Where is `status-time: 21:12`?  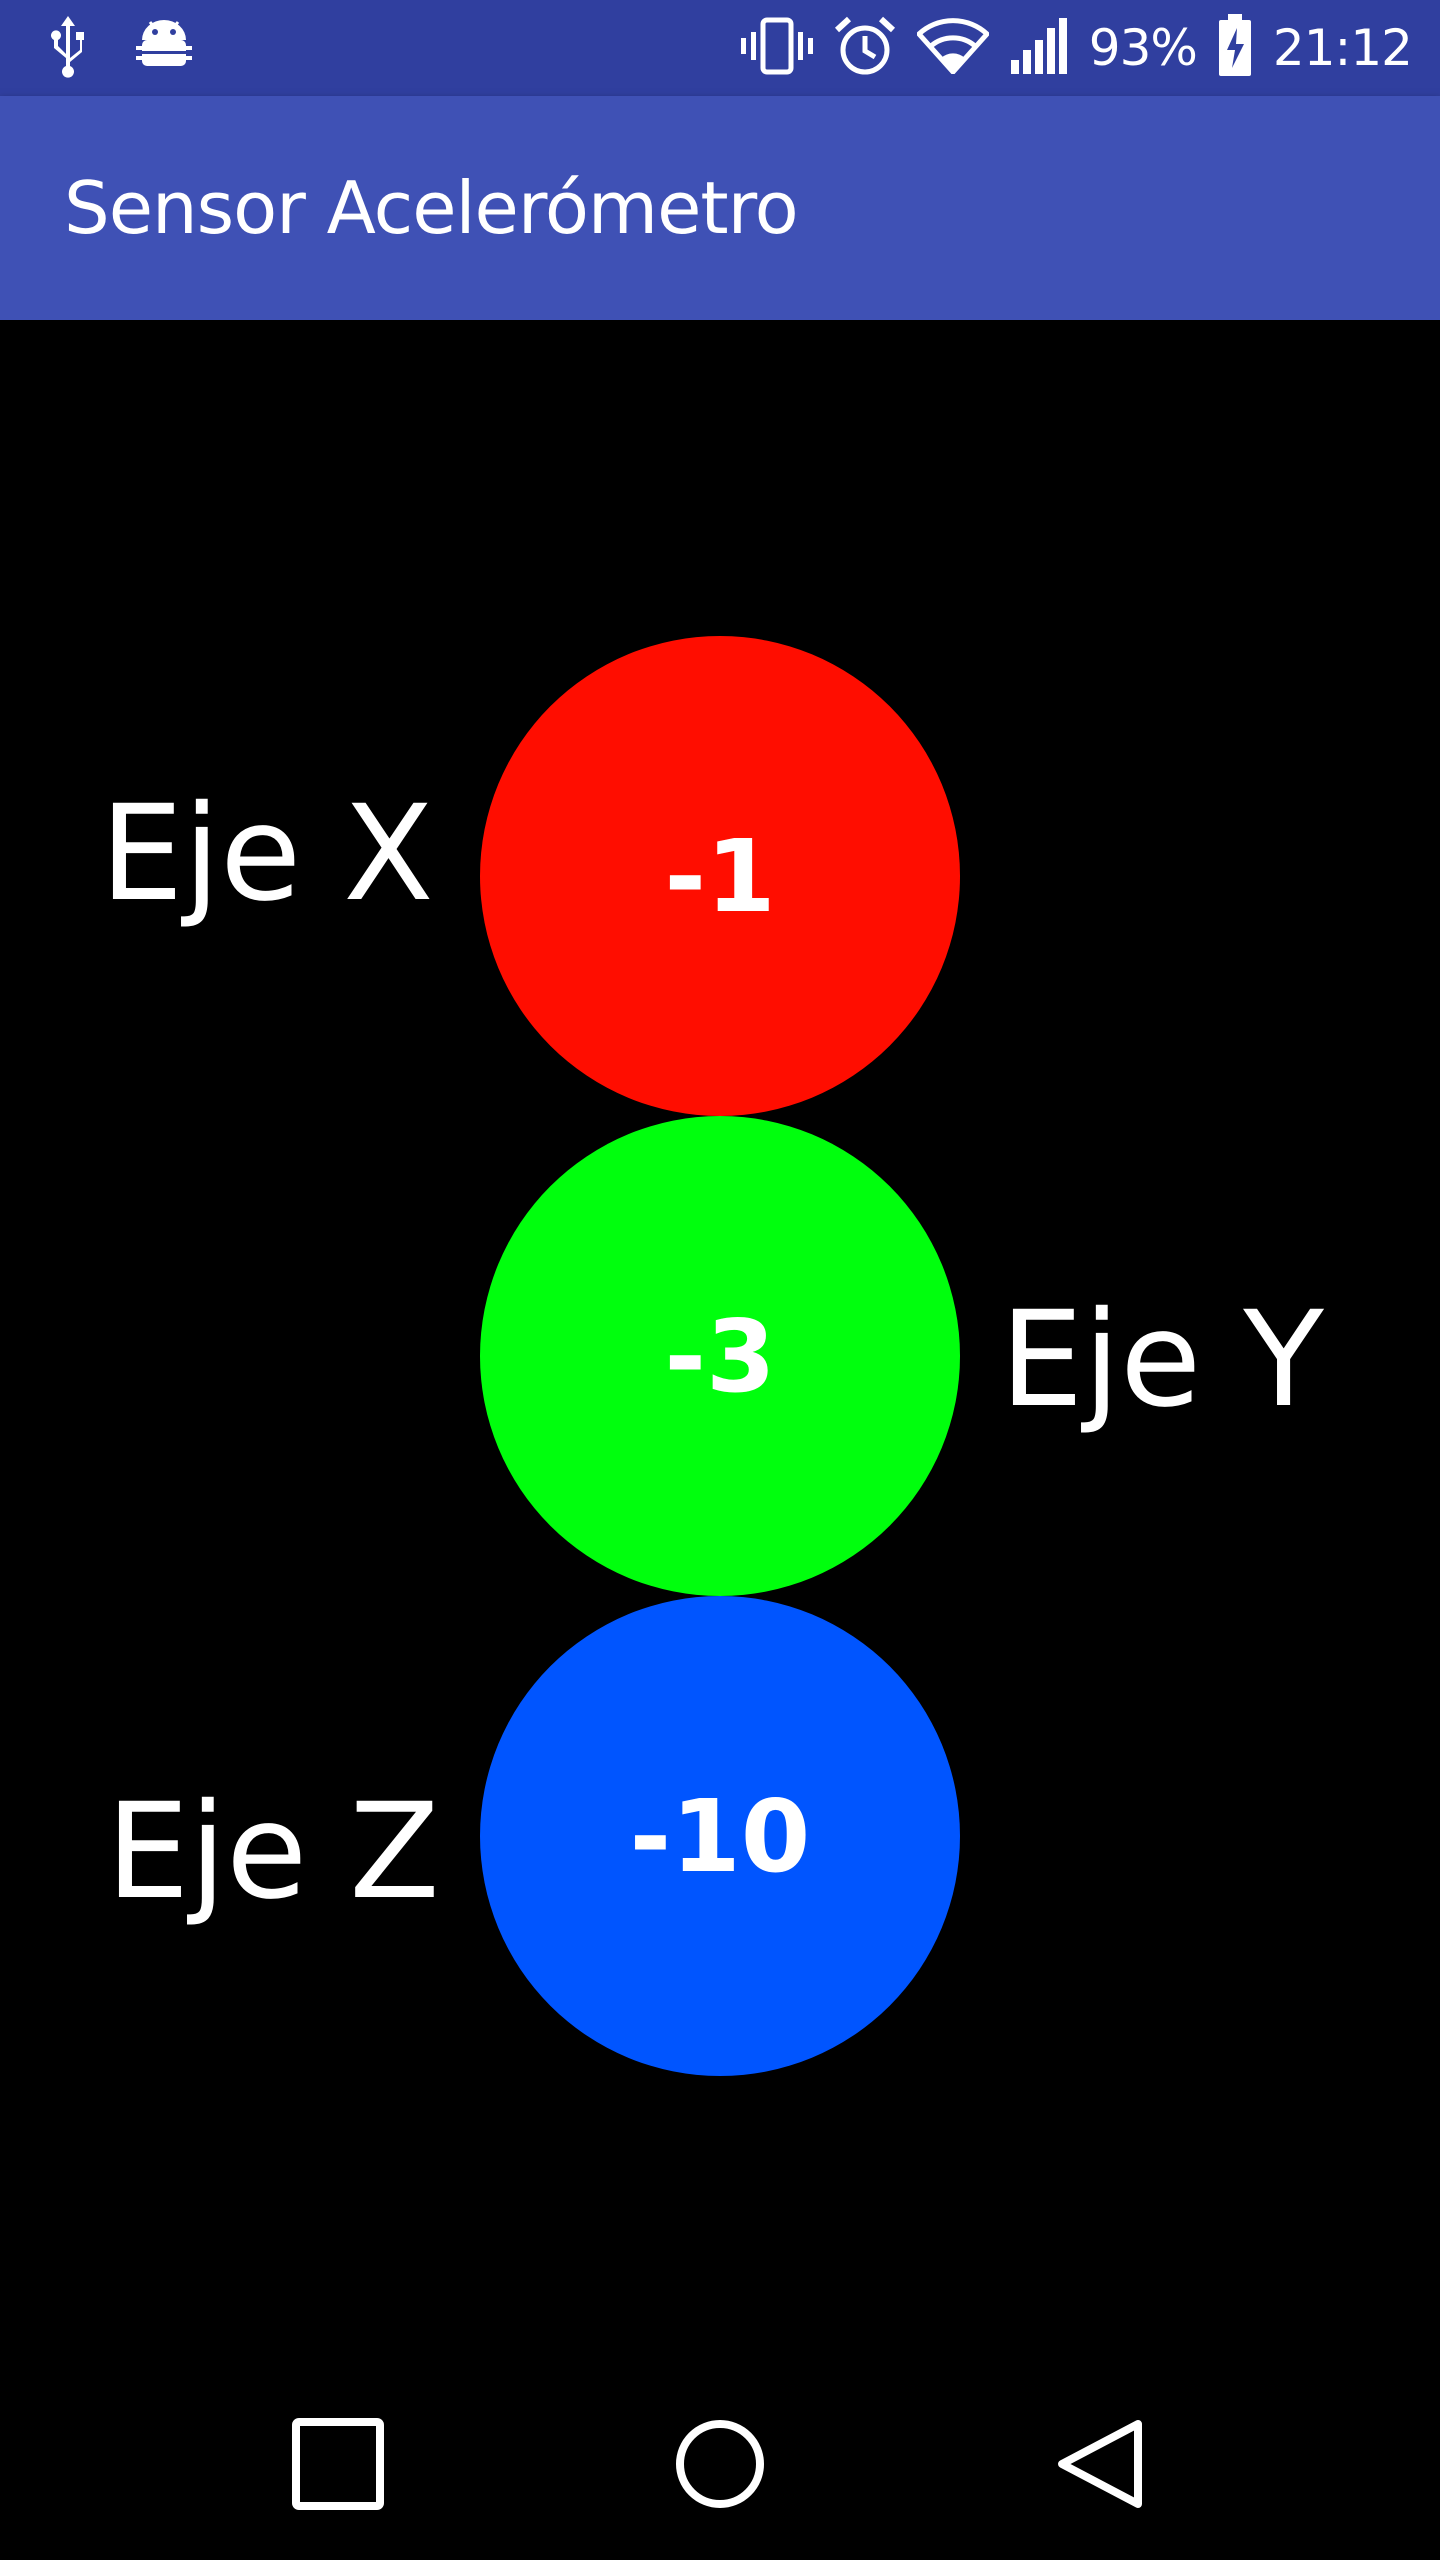
status-time: 21:12 is located at coordinates (1342, 48).